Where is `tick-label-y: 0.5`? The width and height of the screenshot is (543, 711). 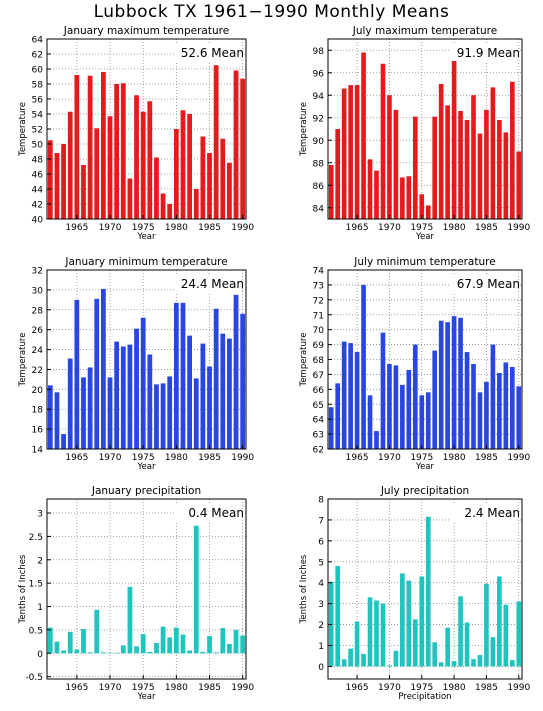 tick-label-y: 0.5 is located at coordinates (36, 631).